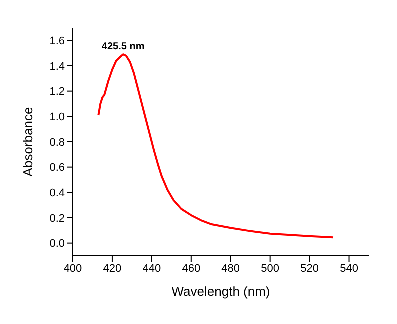 The image size is (397, 324). I want to click on y-tick-label: 1.6, so click(57, 42).